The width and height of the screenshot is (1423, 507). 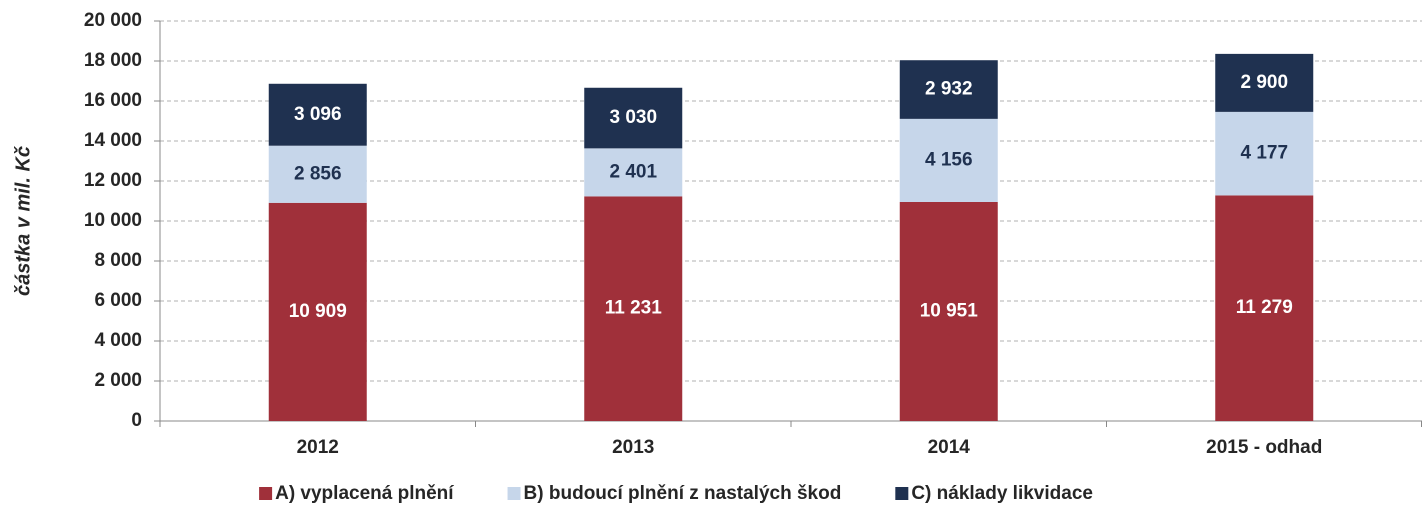 I want to click on legend-label: A) vyplacená plnění, so click(x=364, y=493).